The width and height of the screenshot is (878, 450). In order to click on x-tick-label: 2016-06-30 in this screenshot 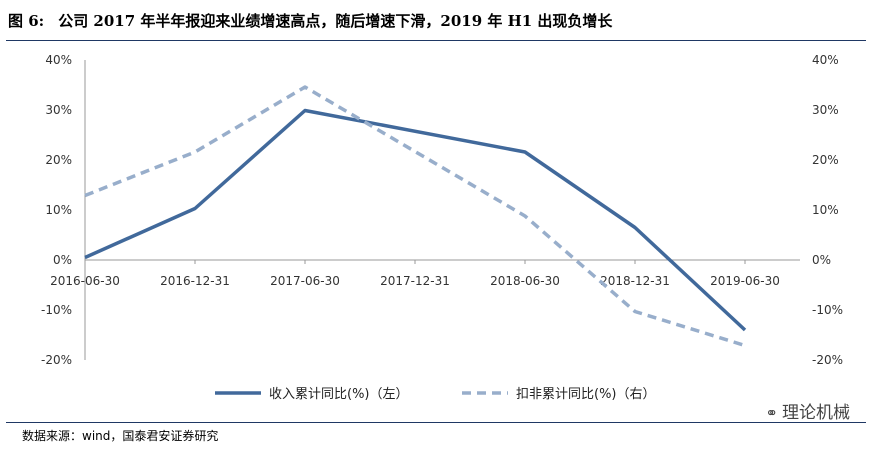, I will do `click(85, 281)`.